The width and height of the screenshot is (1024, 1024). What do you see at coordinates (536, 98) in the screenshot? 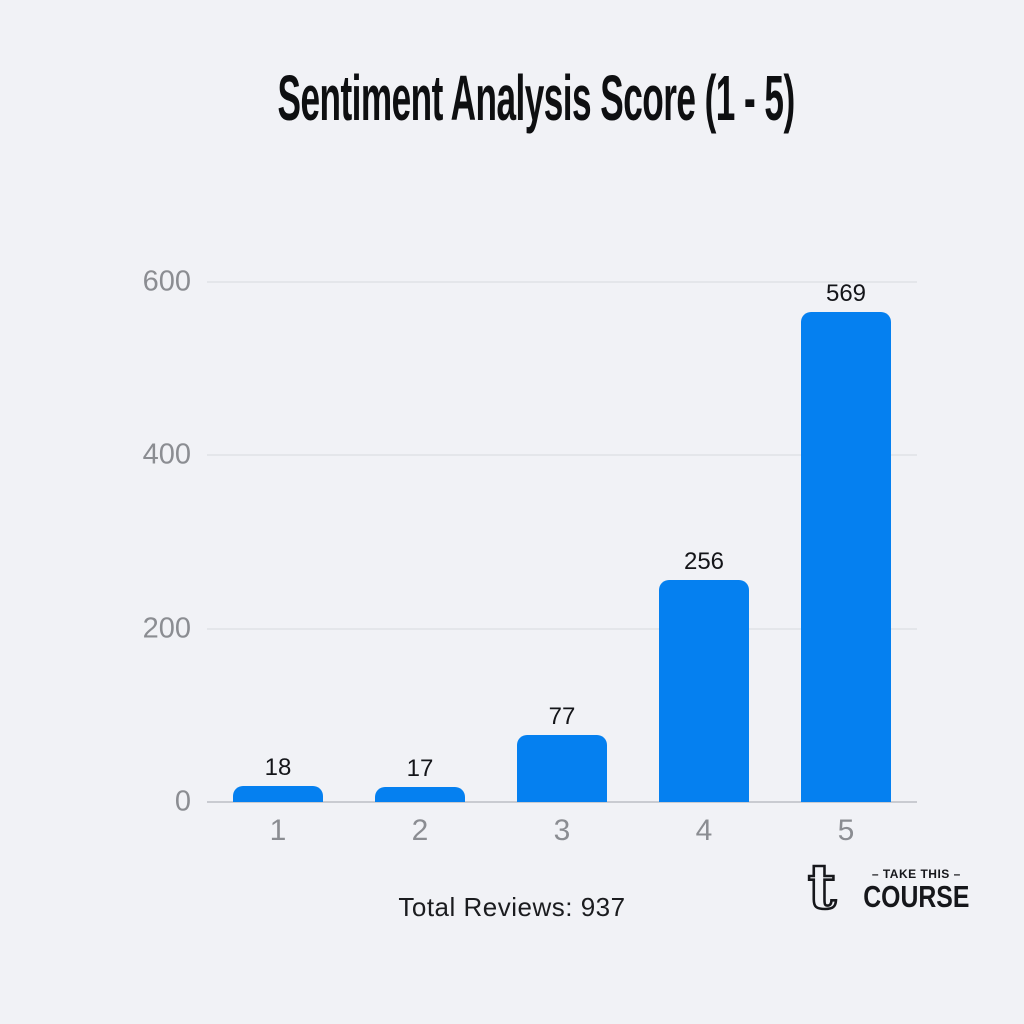
I see `chart-title-text: Sentiment Analysis Score (1 - 5)` at bounding box center [536, 98].